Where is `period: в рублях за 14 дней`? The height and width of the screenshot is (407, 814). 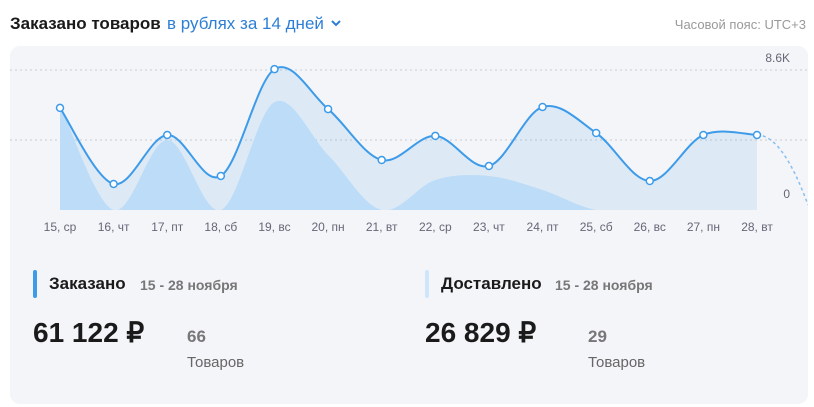
period: в рублях за 14 дней is located at coordinates (245, 23).